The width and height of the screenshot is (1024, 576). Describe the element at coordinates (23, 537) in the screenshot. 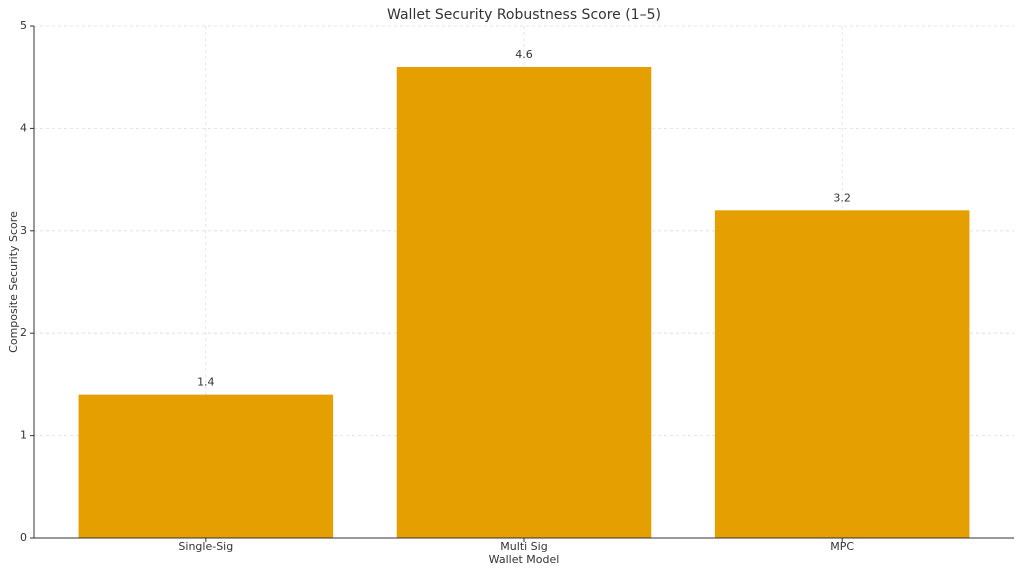

I see `y-tick-label: 0` at that location.